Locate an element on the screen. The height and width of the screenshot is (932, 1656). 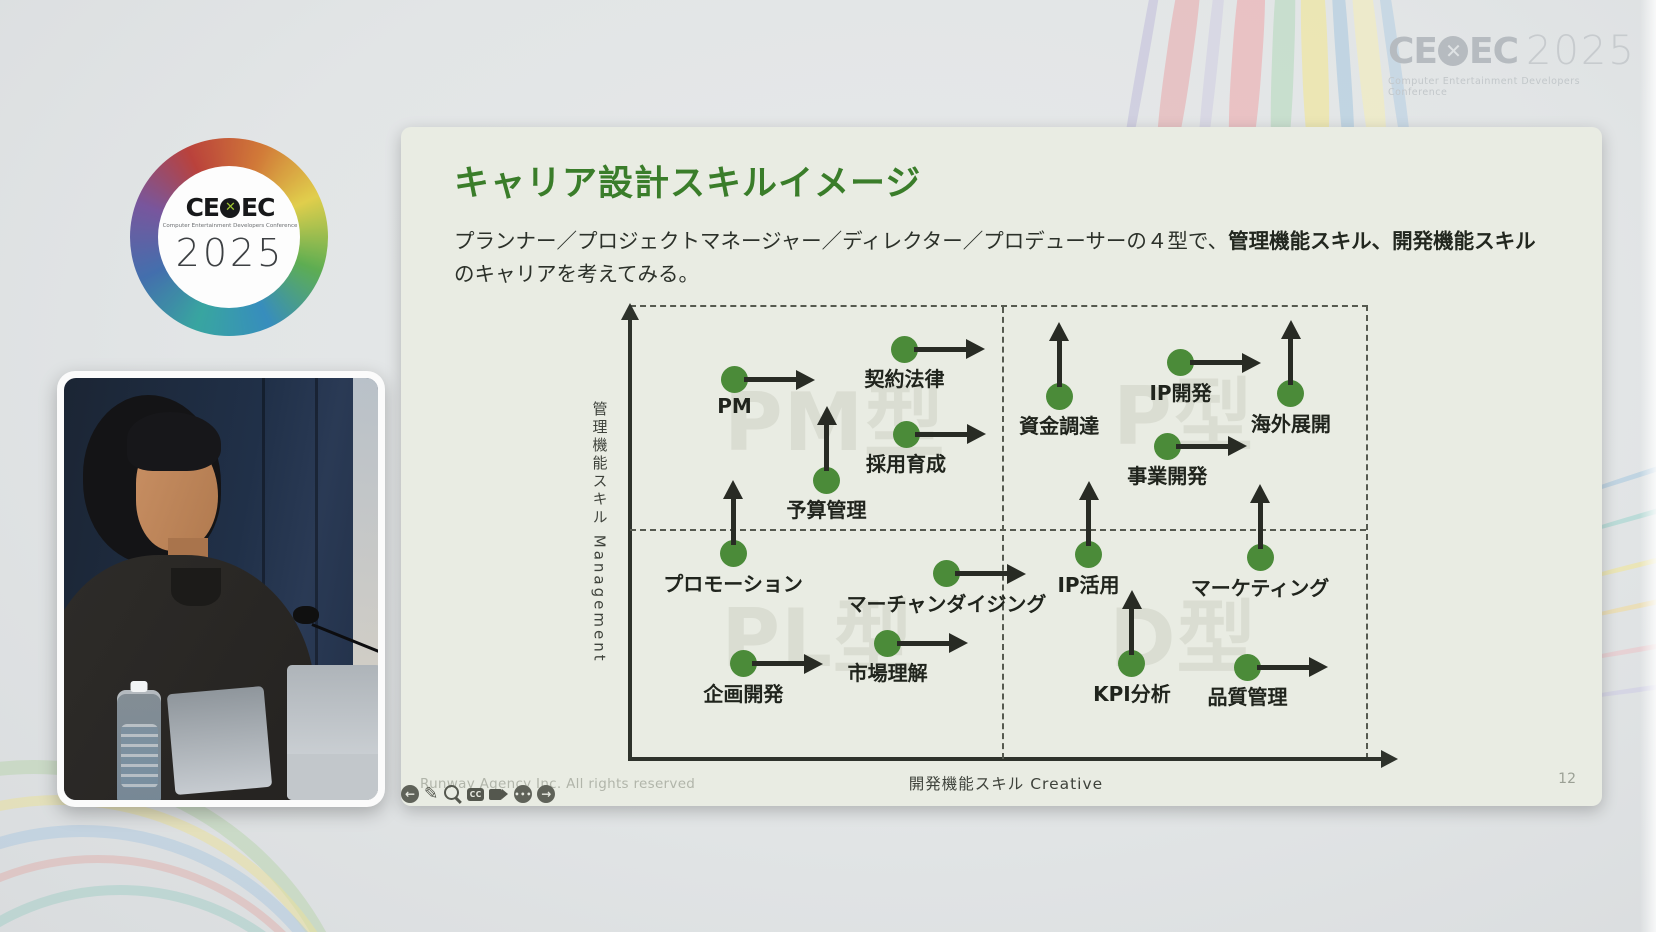
data-point-label: マーケティング is located at coordinates (1260, 587).